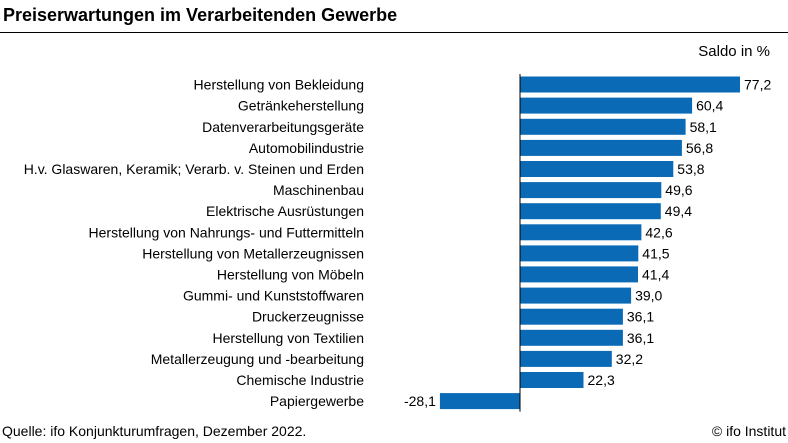 The width and height of the screenshot is (788, 443). Describe the element at coordinates (690, 169) in the screenshot. I see `value-label: 53,8` at that location.